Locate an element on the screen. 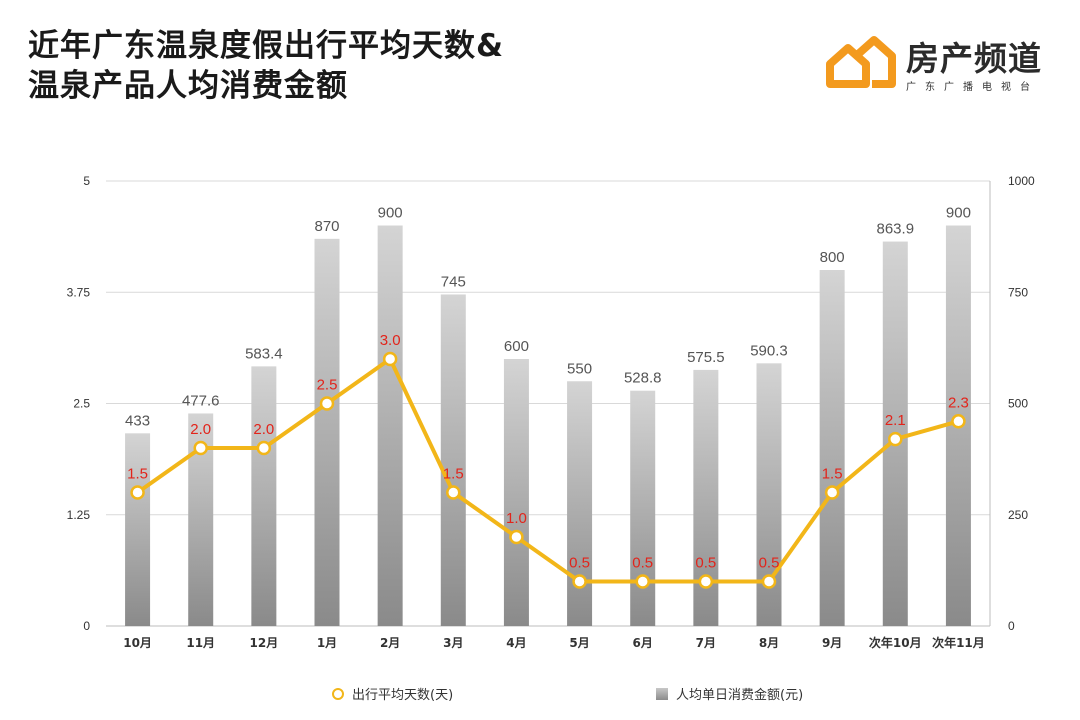  x-tick-label: 2月 is located at coordinates (390, 643).